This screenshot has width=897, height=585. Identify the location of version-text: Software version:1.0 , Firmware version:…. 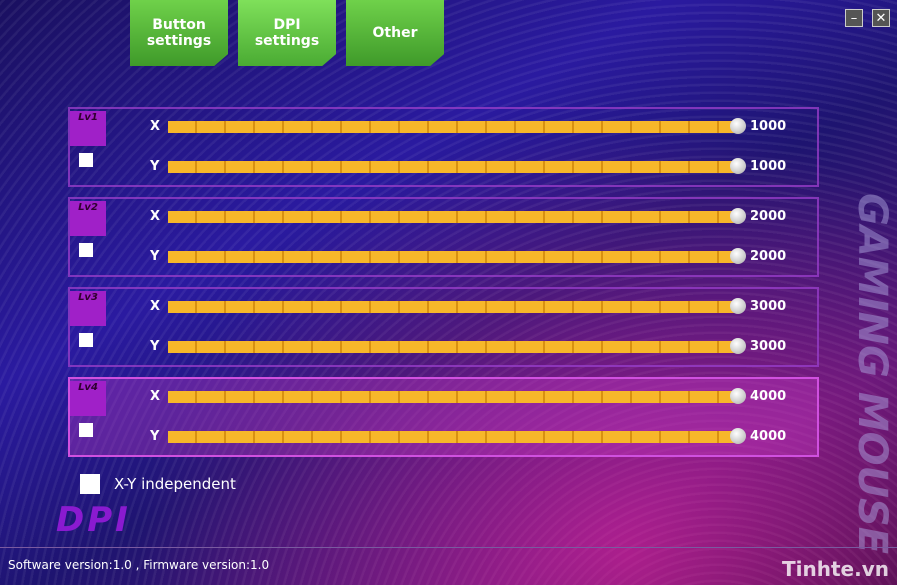
(139, 565).